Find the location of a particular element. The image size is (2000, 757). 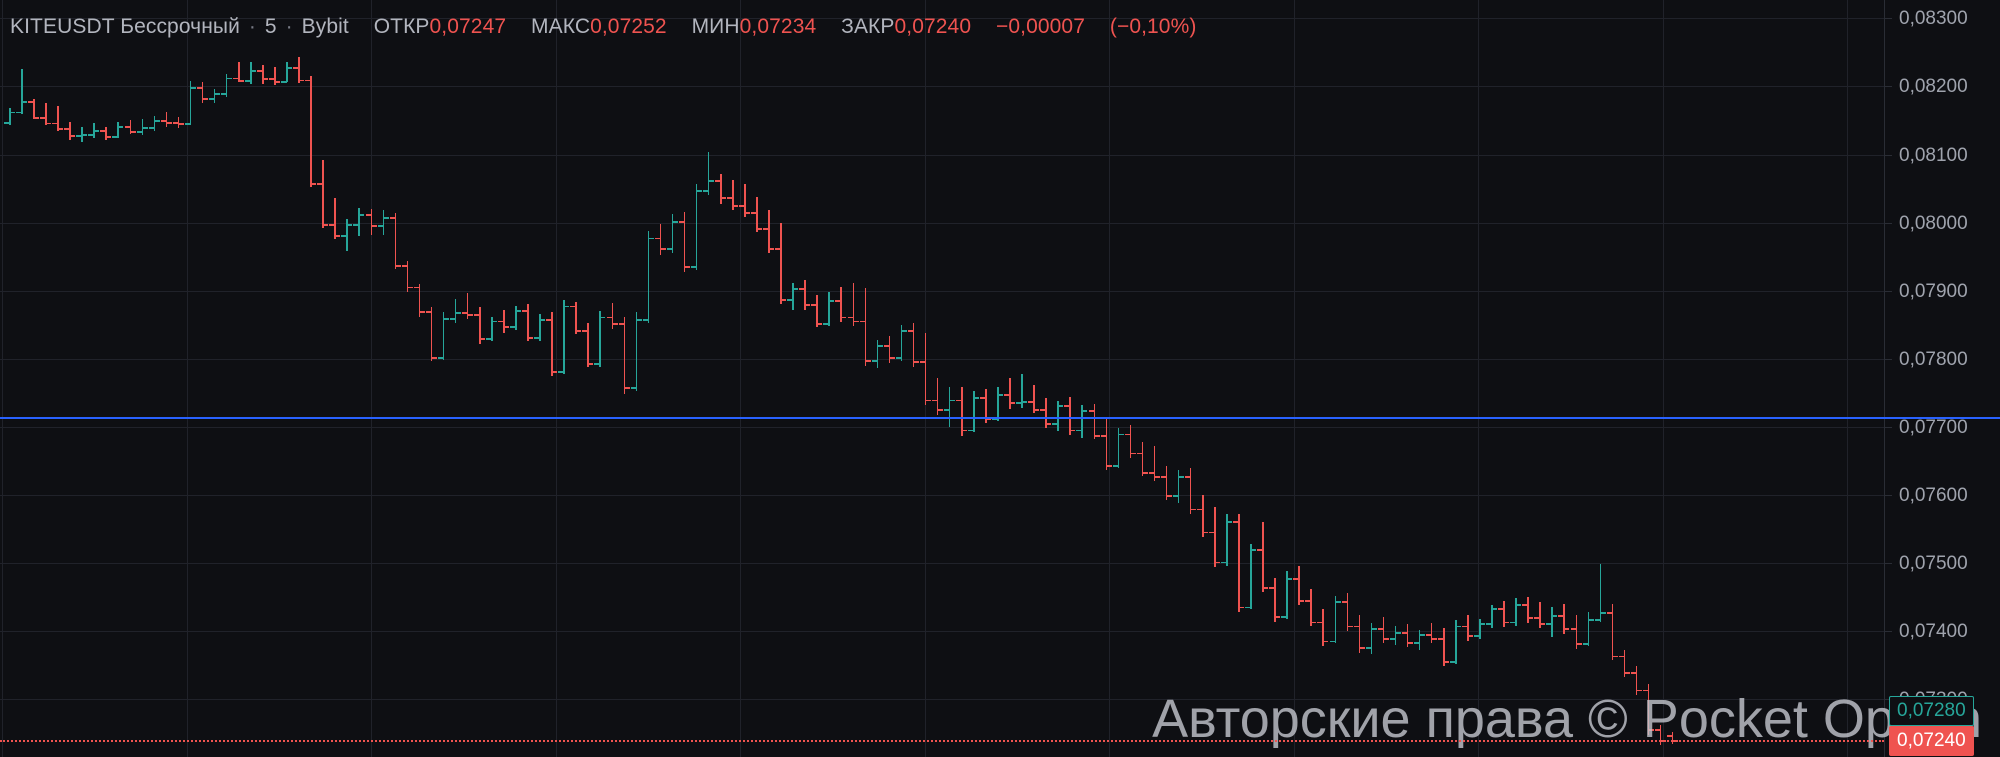

blue-horizontal-price-line is located at coordinates (1000, 418).